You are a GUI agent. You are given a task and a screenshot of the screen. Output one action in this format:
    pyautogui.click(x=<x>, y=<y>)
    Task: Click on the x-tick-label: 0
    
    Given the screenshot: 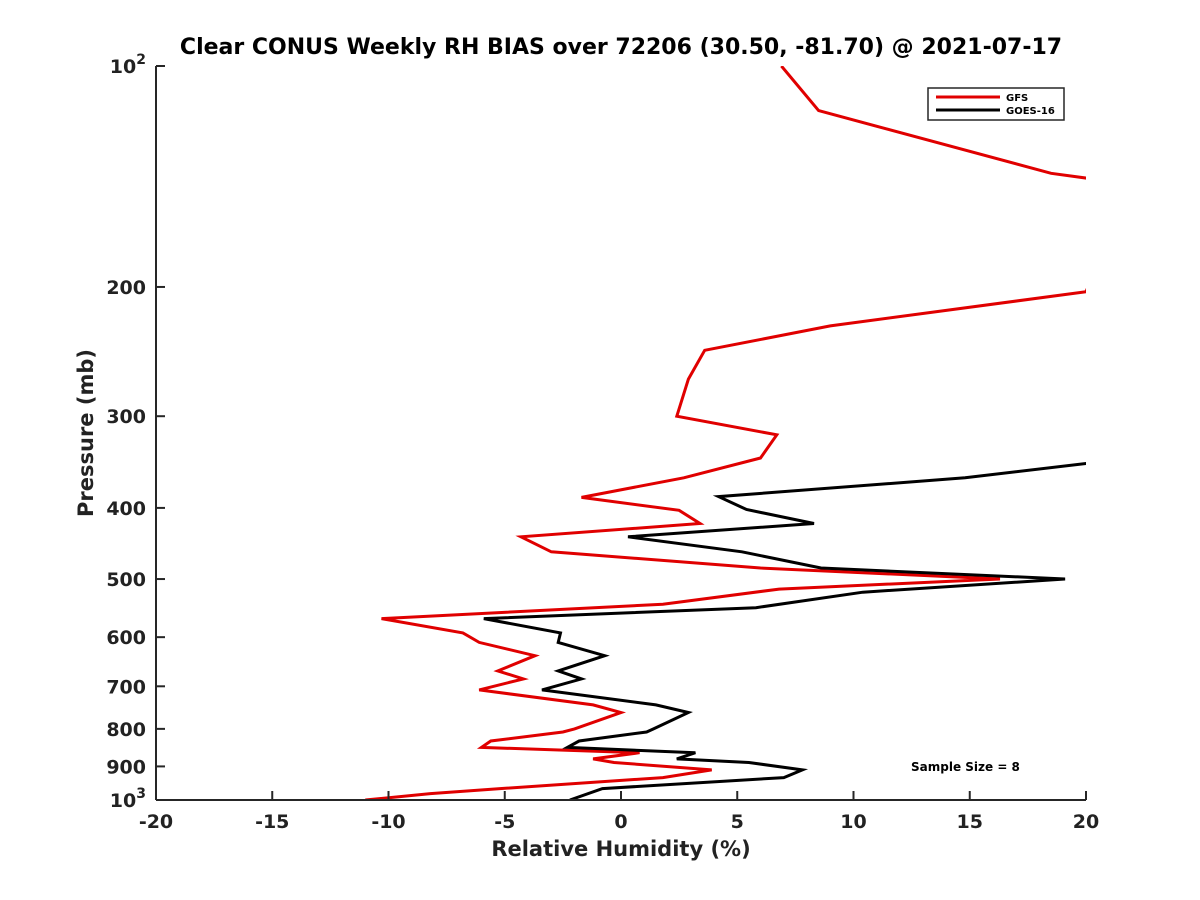 What is the action you would take?
    pyautogui.click(x=620, y=822)
    